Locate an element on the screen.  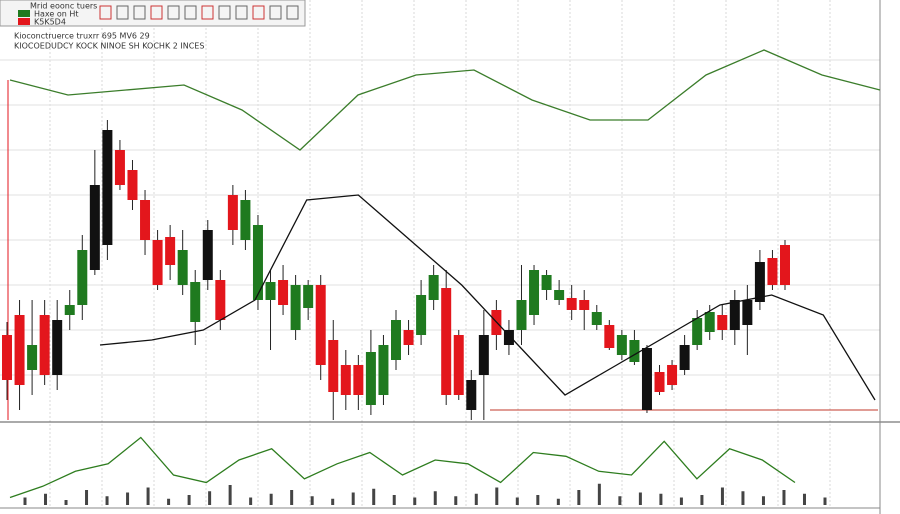
chart-title: Kioconctruerce truxrr 695 MV6 29 is located at coordinates (82, 36).